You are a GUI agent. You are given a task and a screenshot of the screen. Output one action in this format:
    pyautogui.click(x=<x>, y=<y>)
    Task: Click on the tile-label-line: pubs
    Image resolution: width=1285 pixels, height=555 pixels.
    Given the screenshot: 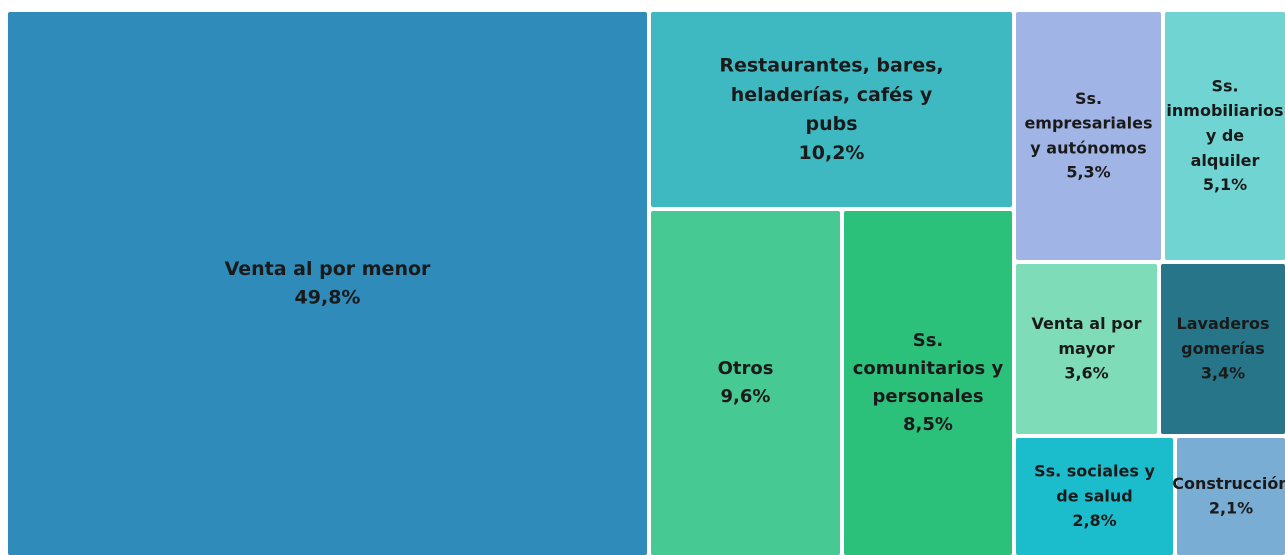 What is the action you would take?
    pyautogui.click(x=831, y=124)
    